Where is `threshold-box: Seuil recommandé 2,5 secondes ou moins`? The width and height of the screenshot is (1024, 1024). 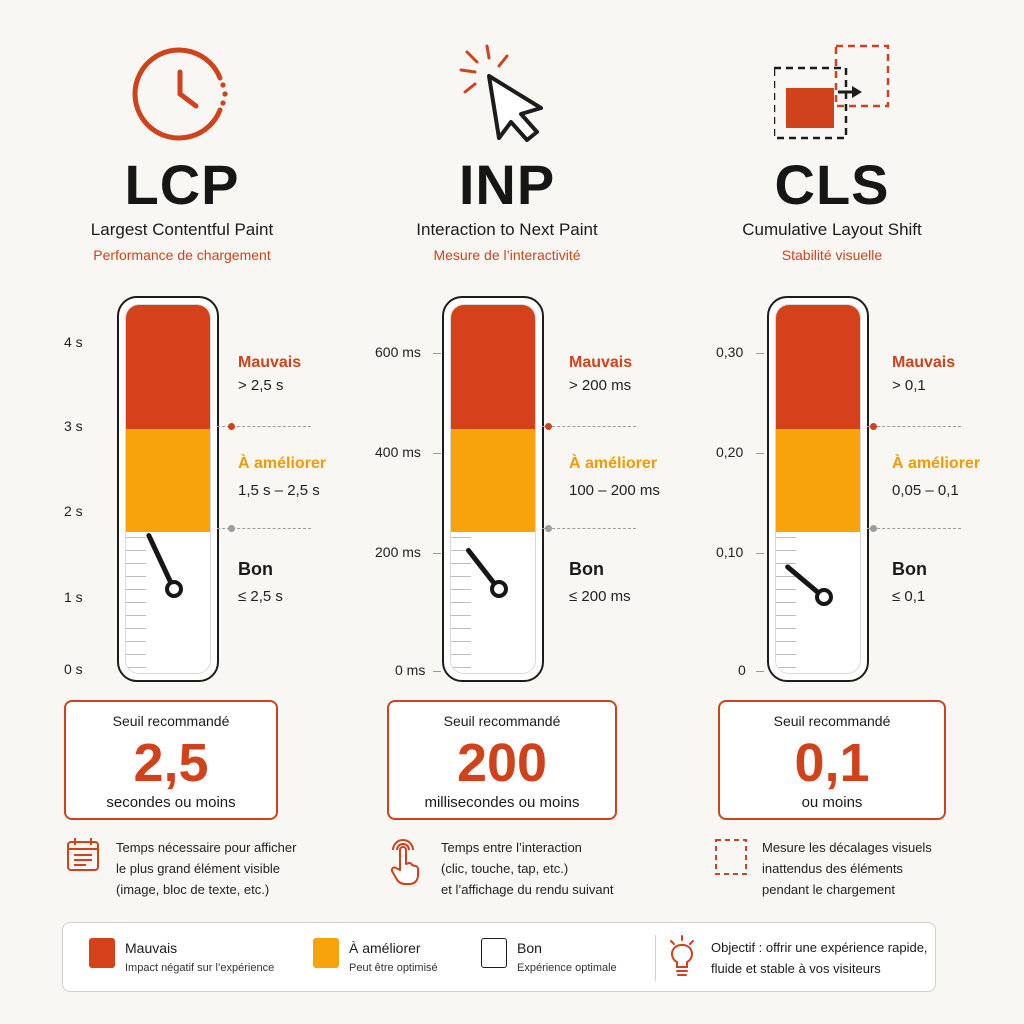
threshold-box: Seuil recommandé 2,5 secondes ou moins is located at coordinates (171, 760).